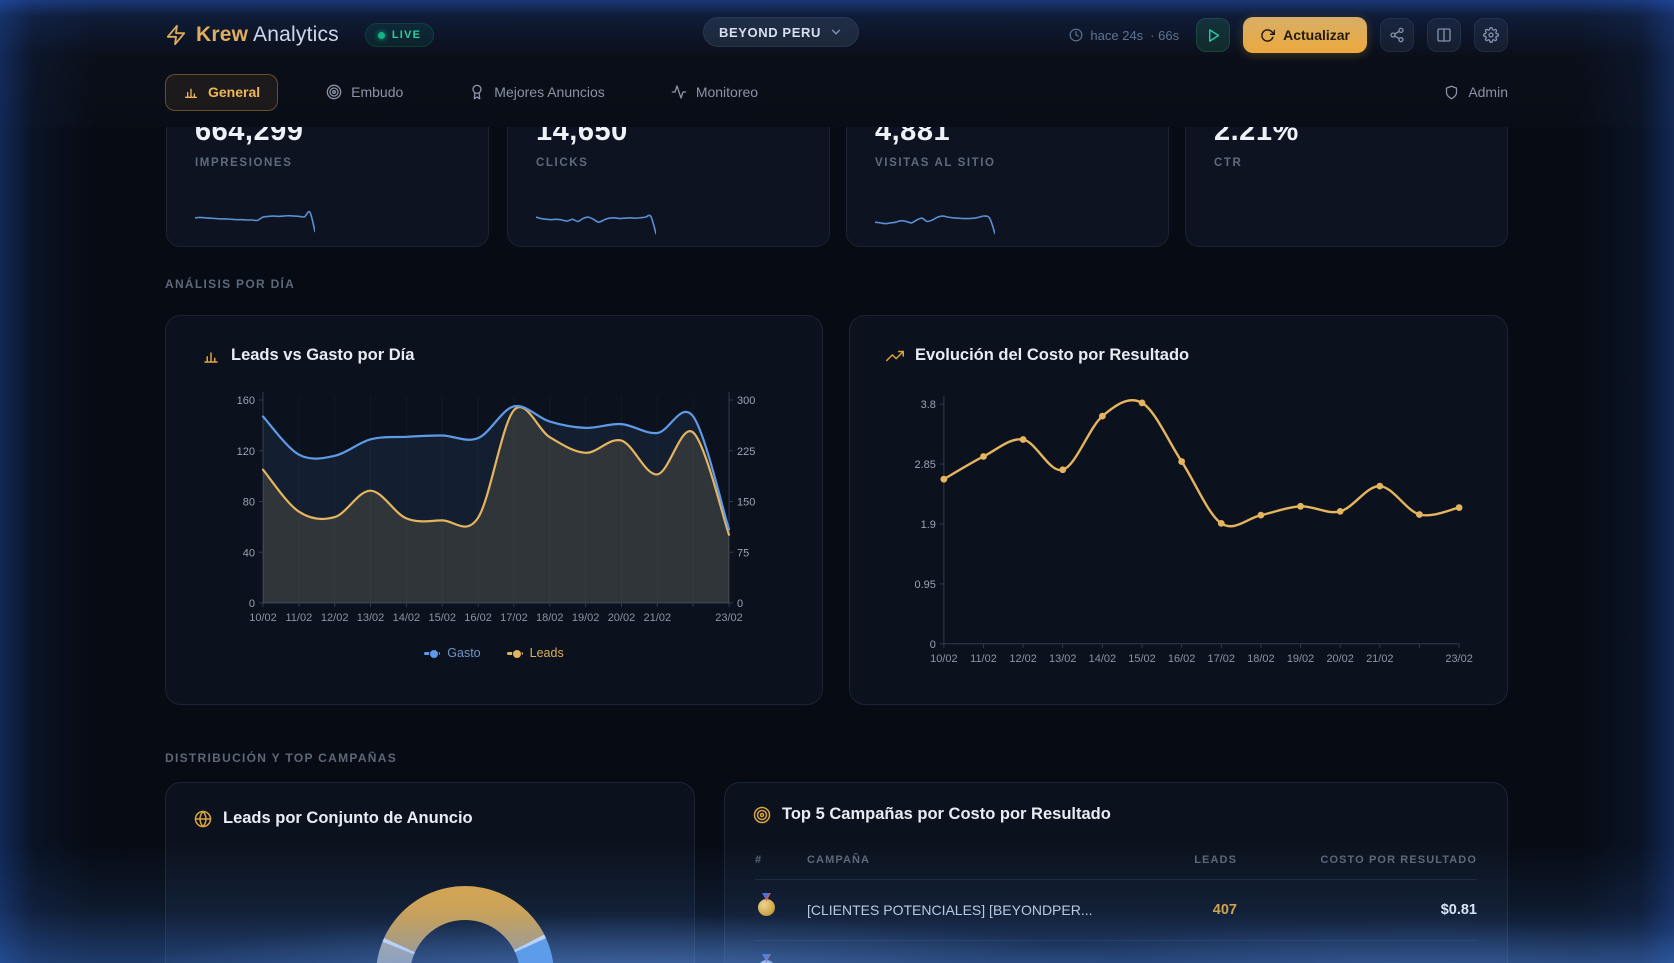  What do you see at coordinates (746, 503) in the screenshot?
I see `svg-text: 150` at bounding box center [746, 503].